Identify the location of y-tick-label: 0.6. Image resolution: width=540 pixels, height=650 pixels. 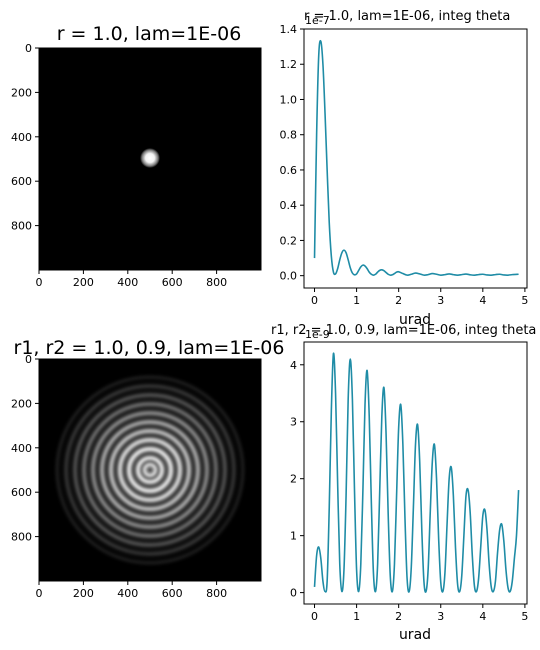
(289, 170).